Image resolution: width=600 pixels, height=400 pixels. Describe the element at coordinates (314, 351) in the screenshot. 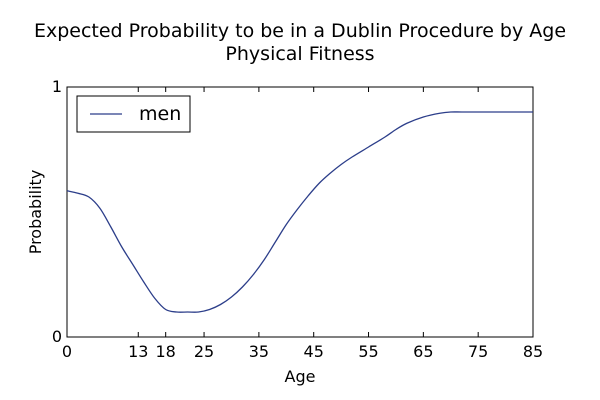

I see `x-tick-label: 45` at that location.